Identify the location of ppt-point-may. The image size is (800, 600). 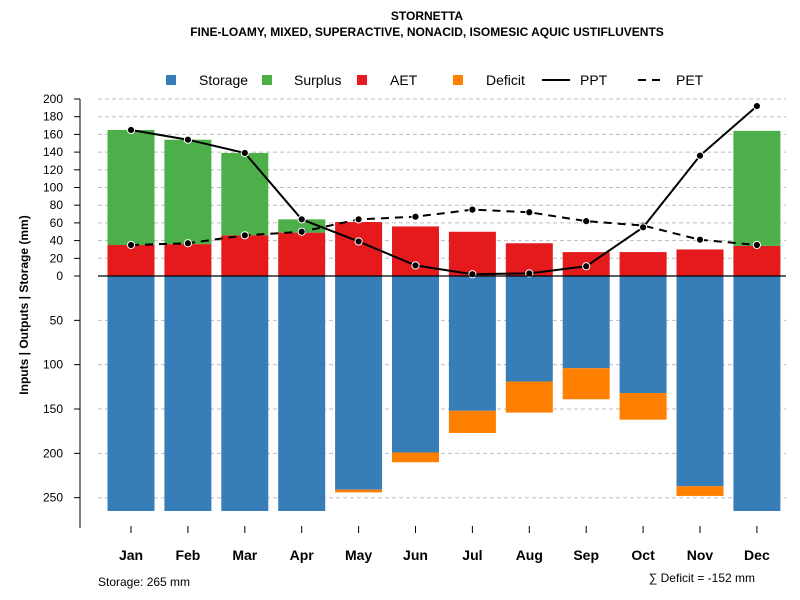
(358, 241).